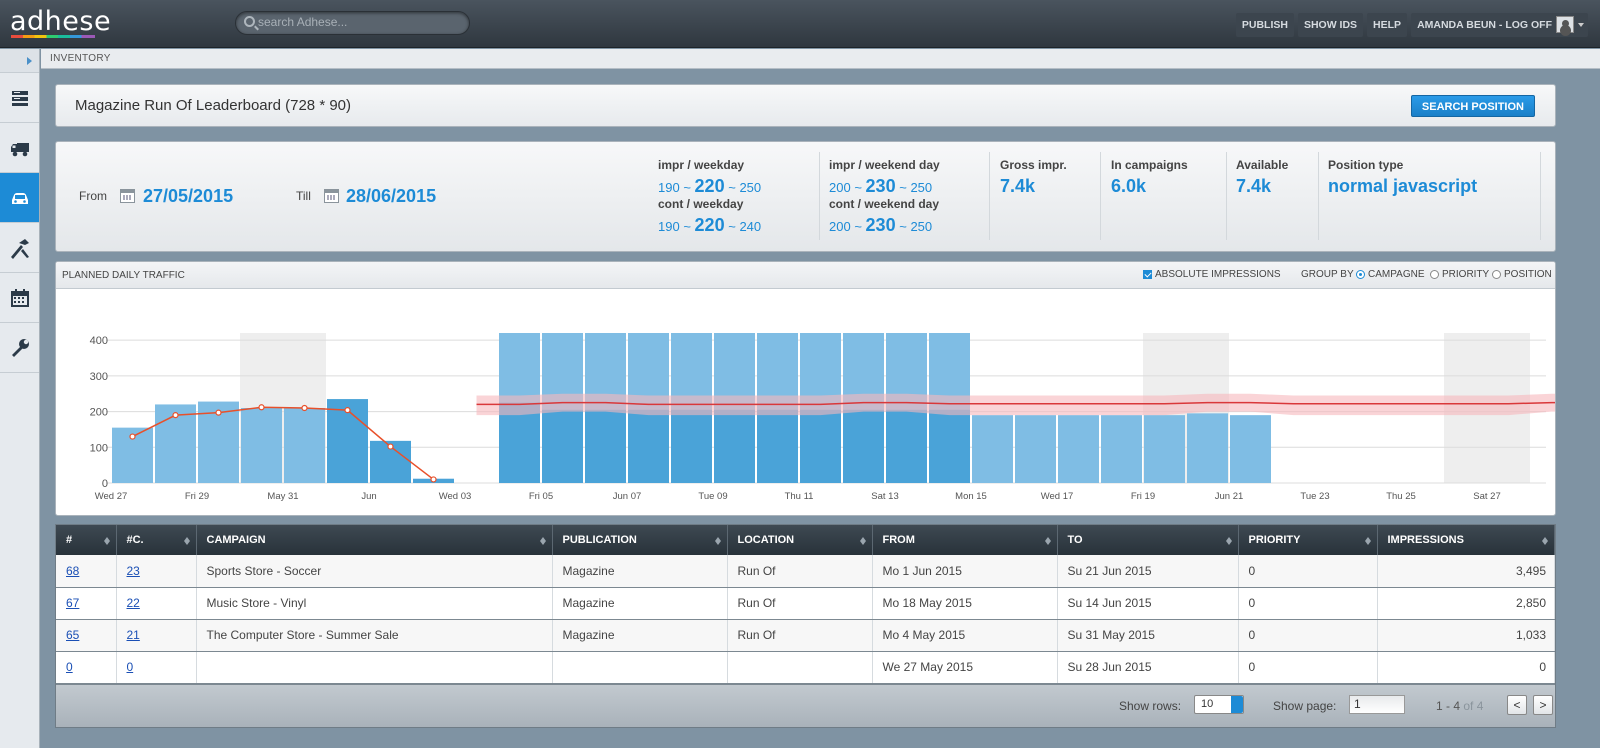 The width and height of the screenshot is (1600, 748). What do you see at coordinates (1390, 274) in the screenshot?
I see `group-by-campagne: CAMPAGNE` at bounding box center [1390, 274].